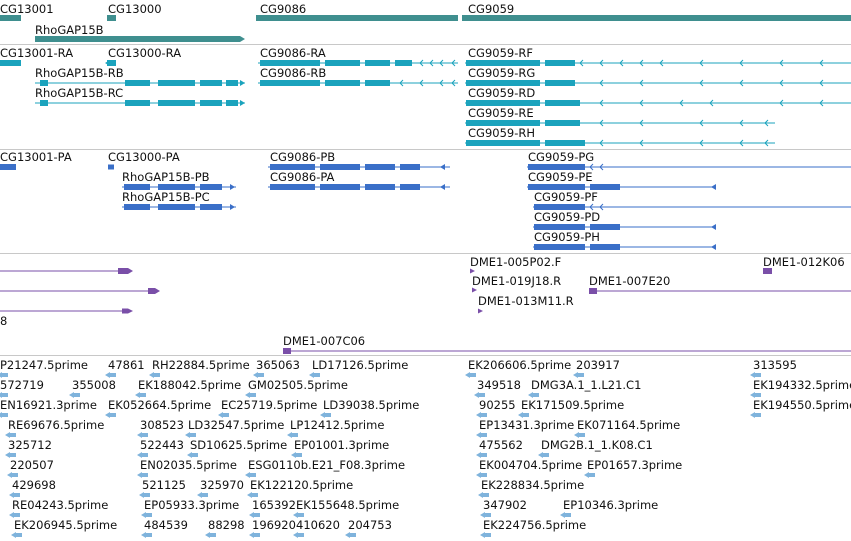 This screenshot has height=541, width=851. I want to click on transcript-arrow, so click(107, 63).